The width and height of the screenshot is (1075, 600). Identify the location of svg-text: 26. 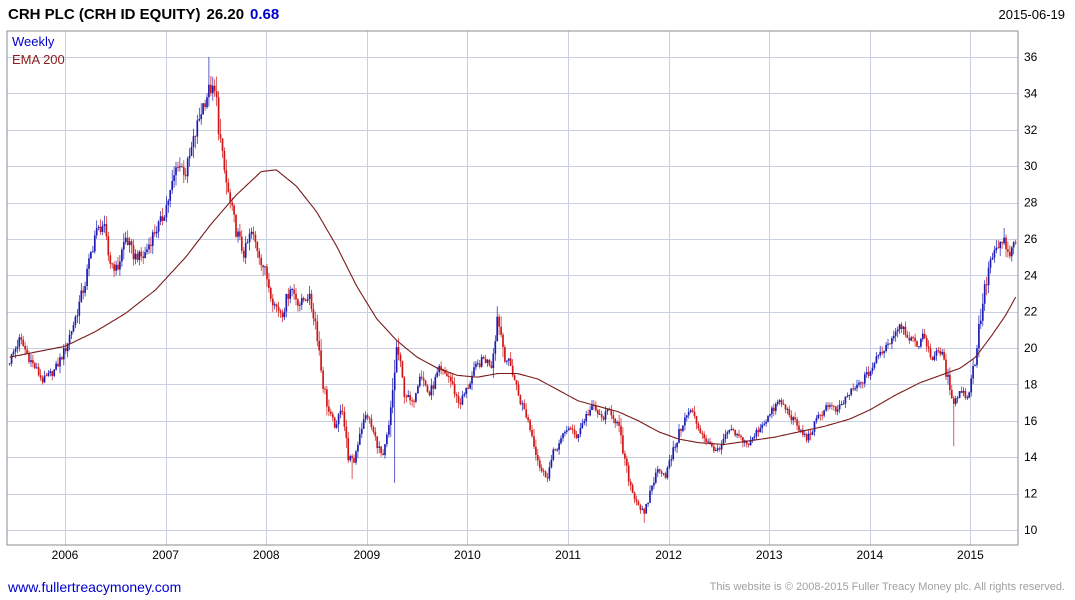
(1031, 239).